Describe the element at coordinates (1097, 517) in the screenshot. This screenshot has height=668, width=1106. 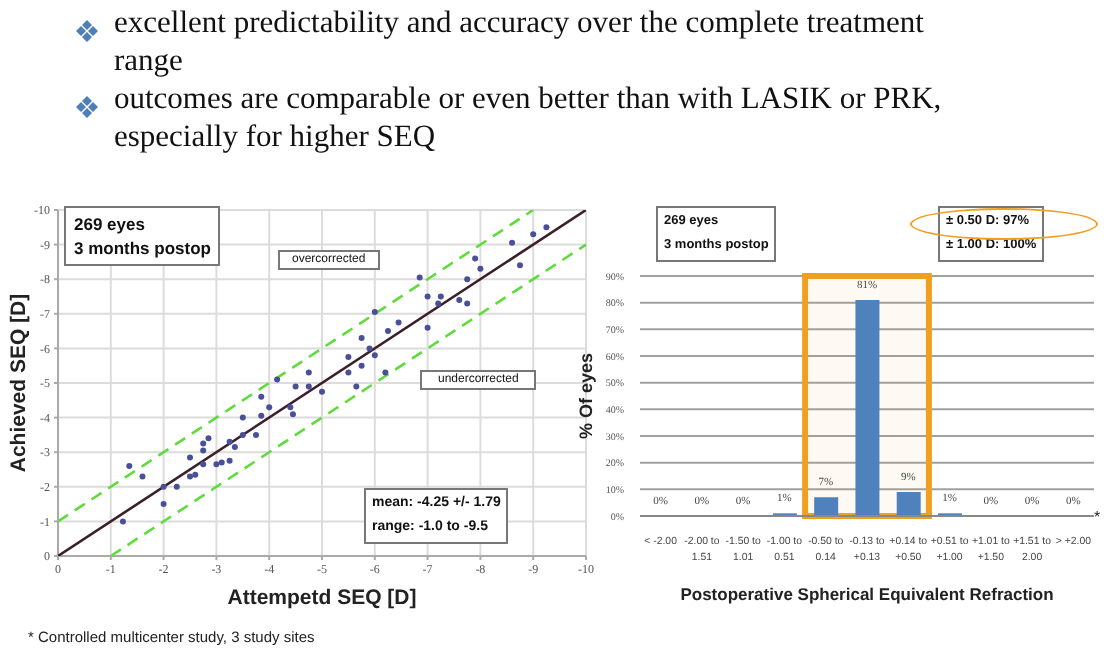
I see `annotation: *` at that location.